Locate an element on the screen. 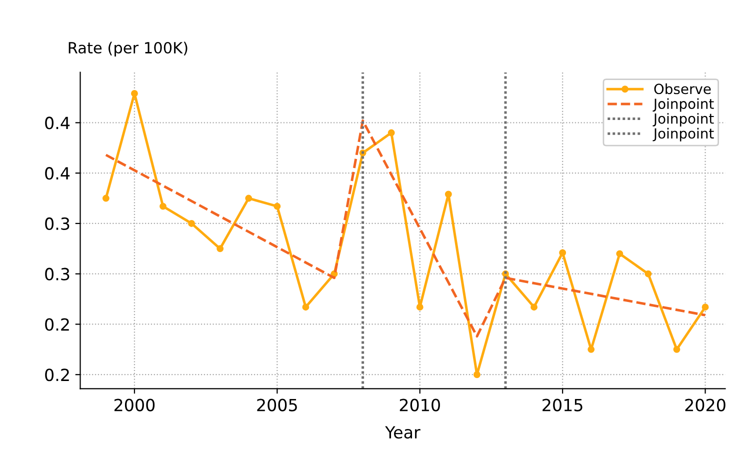 The height and width of the screenshot is (452, 750). x-axis-title: Year is located at coordinates (402, 432).